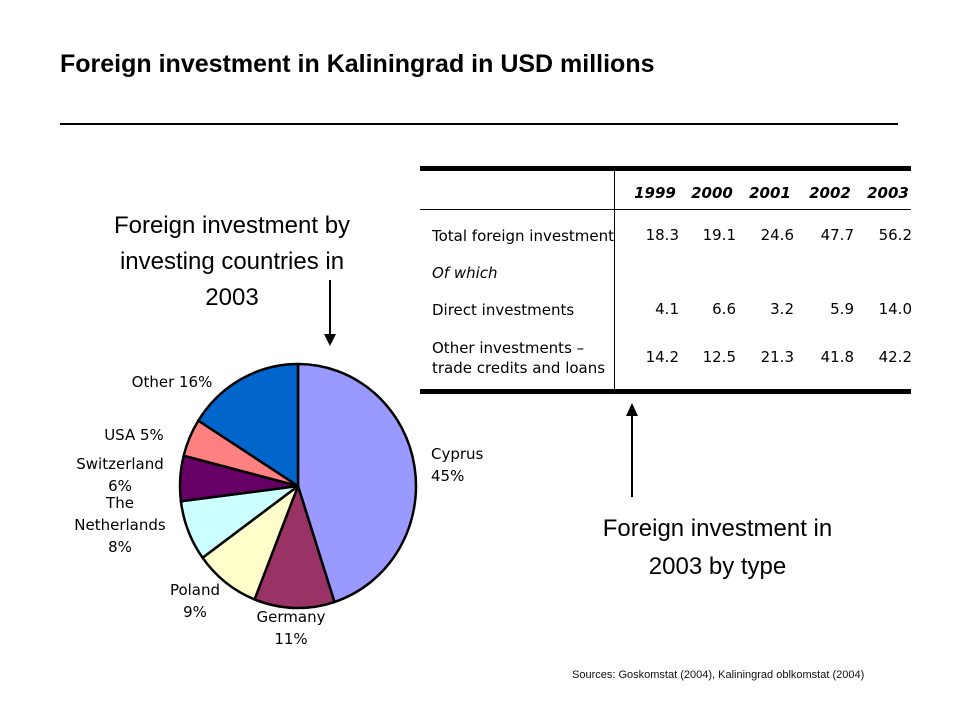  Describe the element at coordinates (665, 391) in the screenshot. I see `table-bottom-rule` at that location.